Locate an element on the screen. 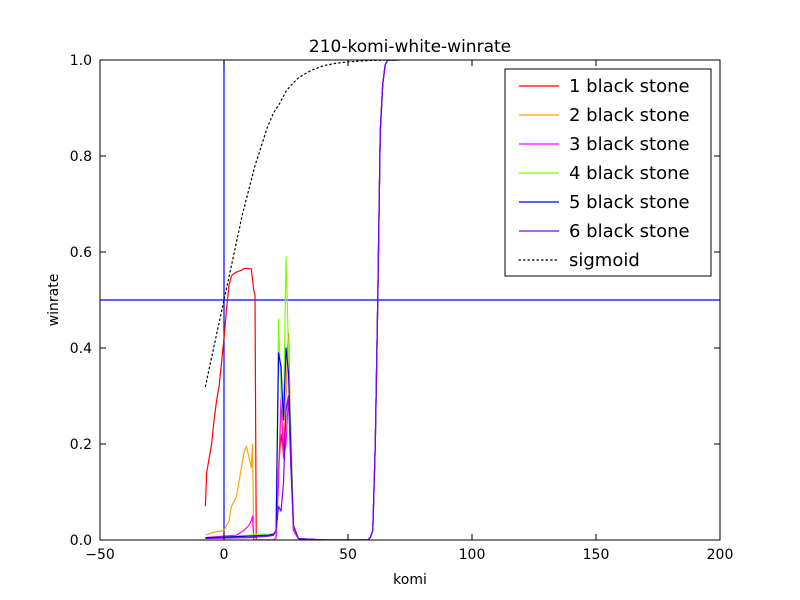  legend-label-7: sigmoid is located at coordinates (604, 260).